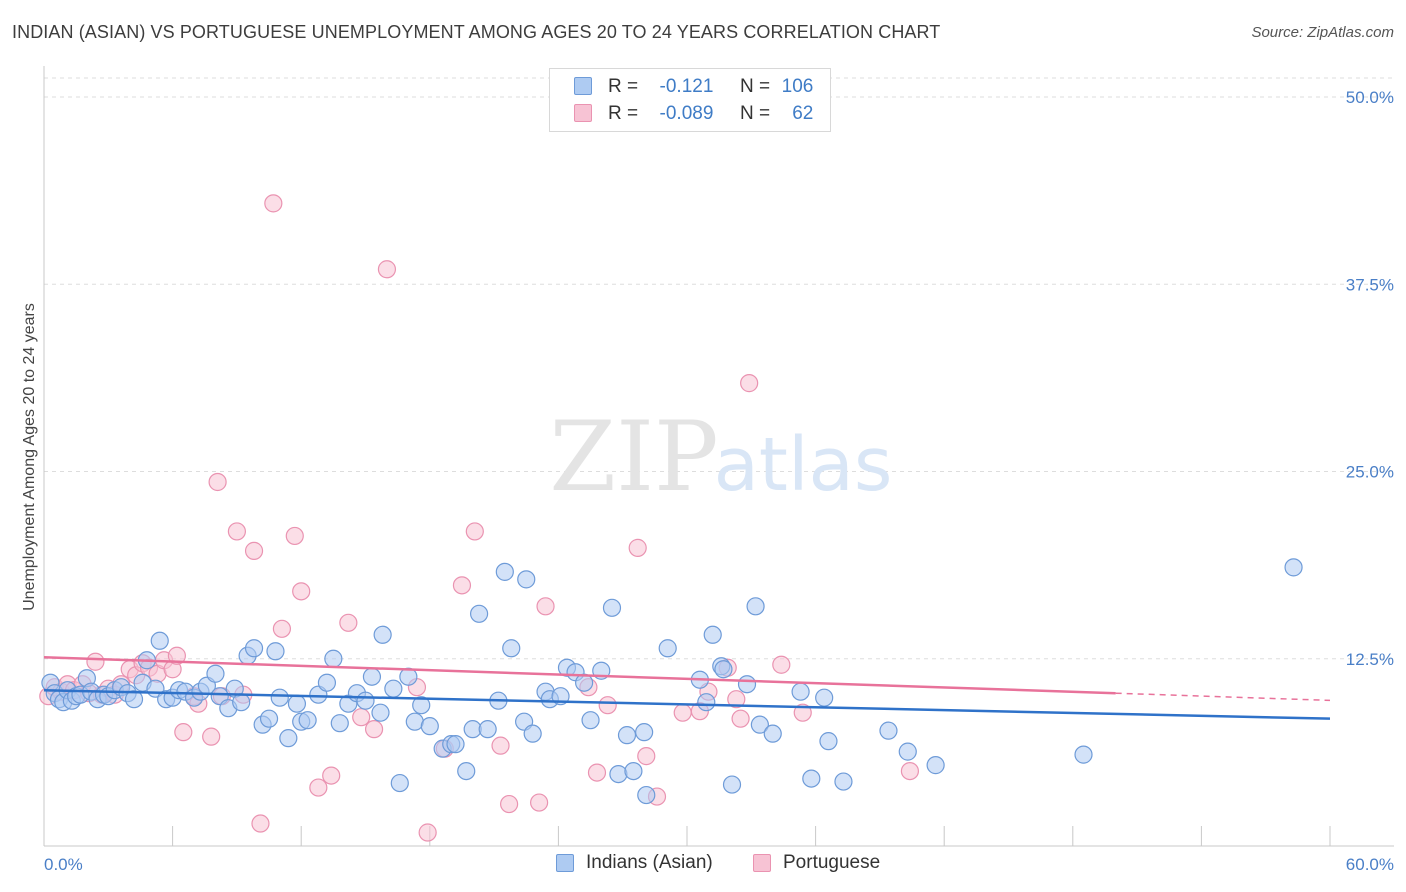  Describe the element at coordinates (649, 862) in the screenshot. I see `legend-label-indian: Indians (Asian)` at that location.